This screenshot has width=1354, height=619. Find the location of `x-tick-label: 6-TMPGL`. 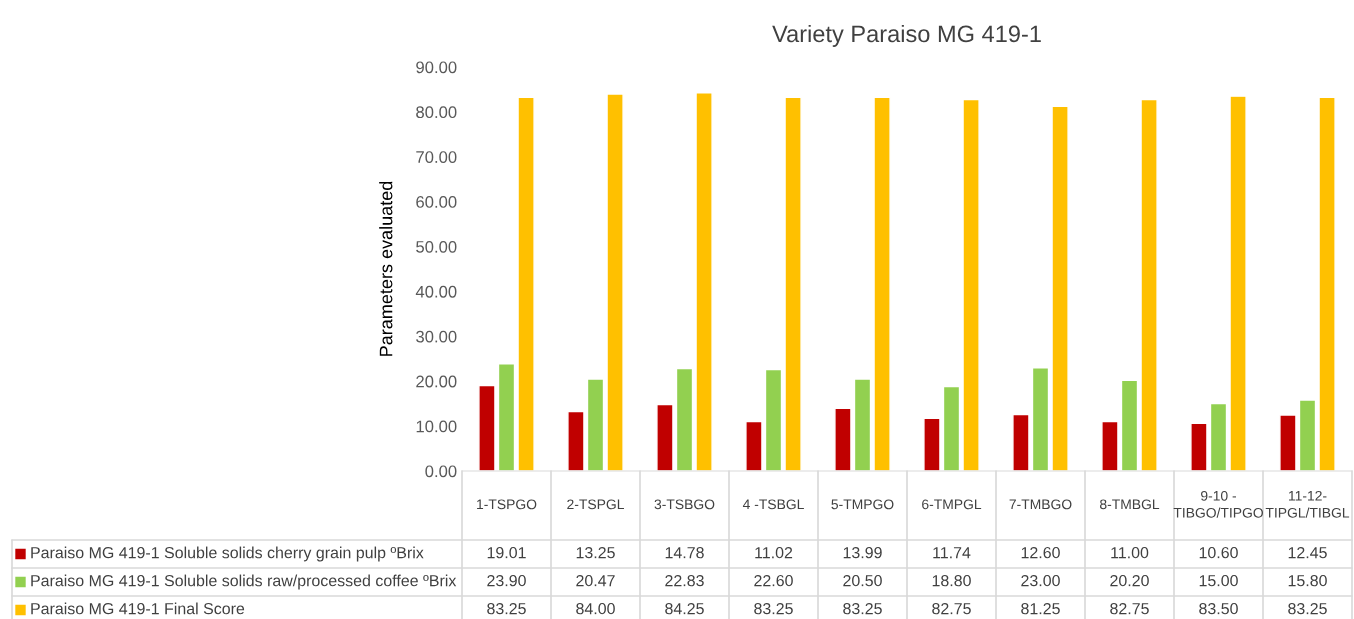

x-tick-label: 6-TMPGL is located at coordinates (952, 504).